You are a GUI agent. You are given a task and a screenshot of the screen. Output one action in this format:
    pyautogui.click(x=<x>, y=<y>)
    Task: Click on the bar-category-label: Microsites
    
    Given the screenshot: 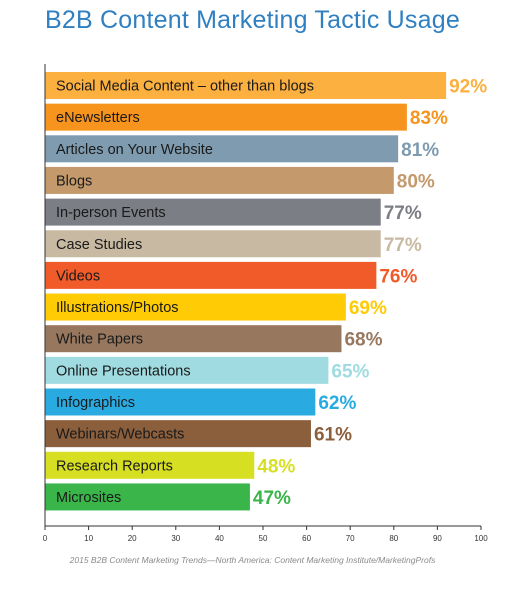 What is the action you would take?
    pyautogui.click(x=88, y=498)
    